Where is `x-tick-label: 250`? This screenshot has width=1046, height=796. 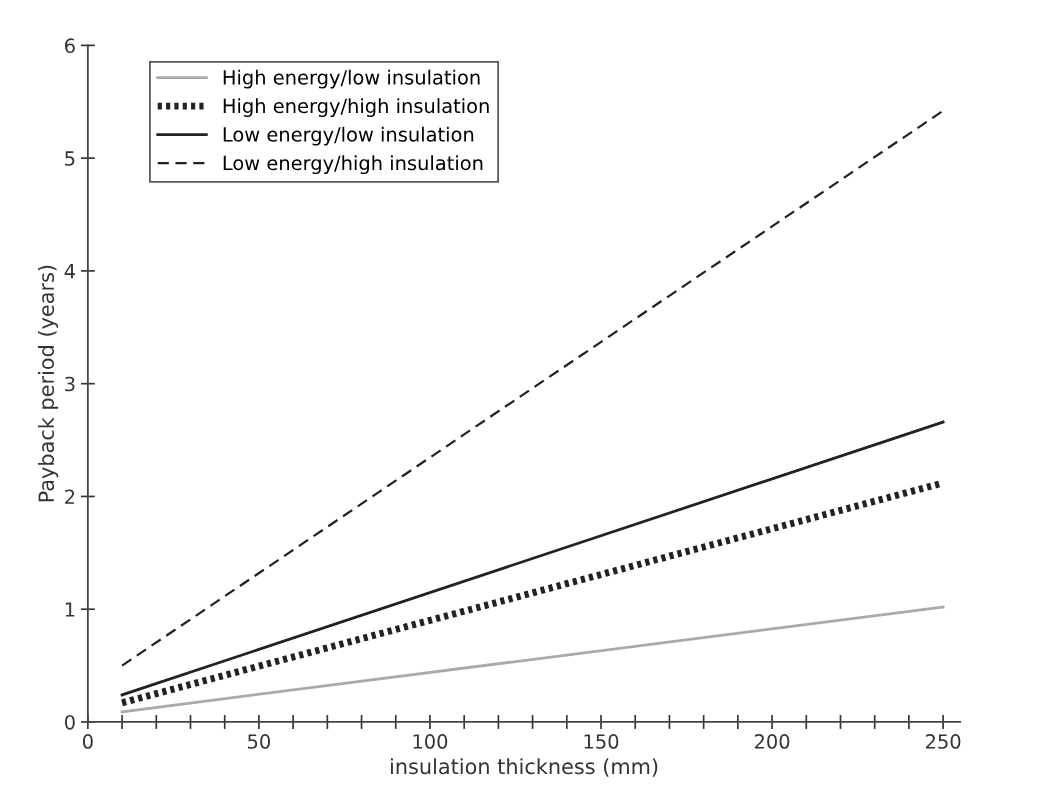 x-tick-label: 250 is located at coordinates (943, 741).